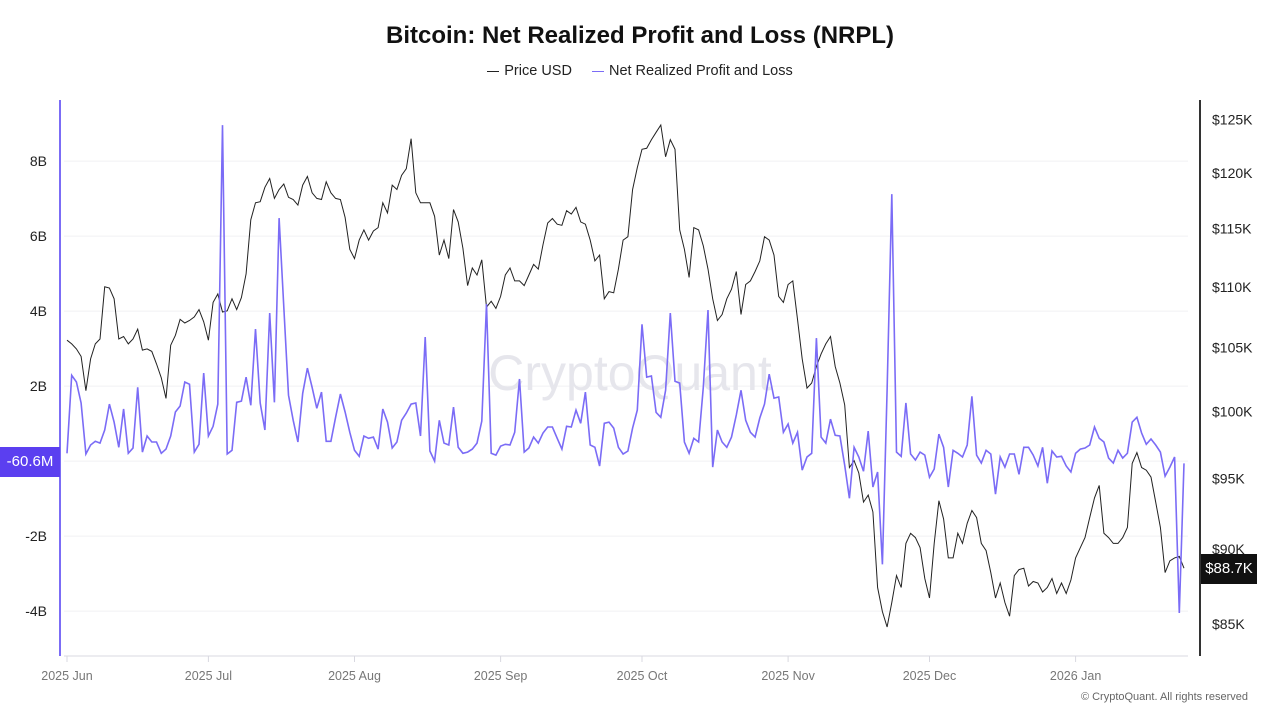  I want to click on copyright-notice: © CryptoQuant. All rights reserved, so click(1164, 697).